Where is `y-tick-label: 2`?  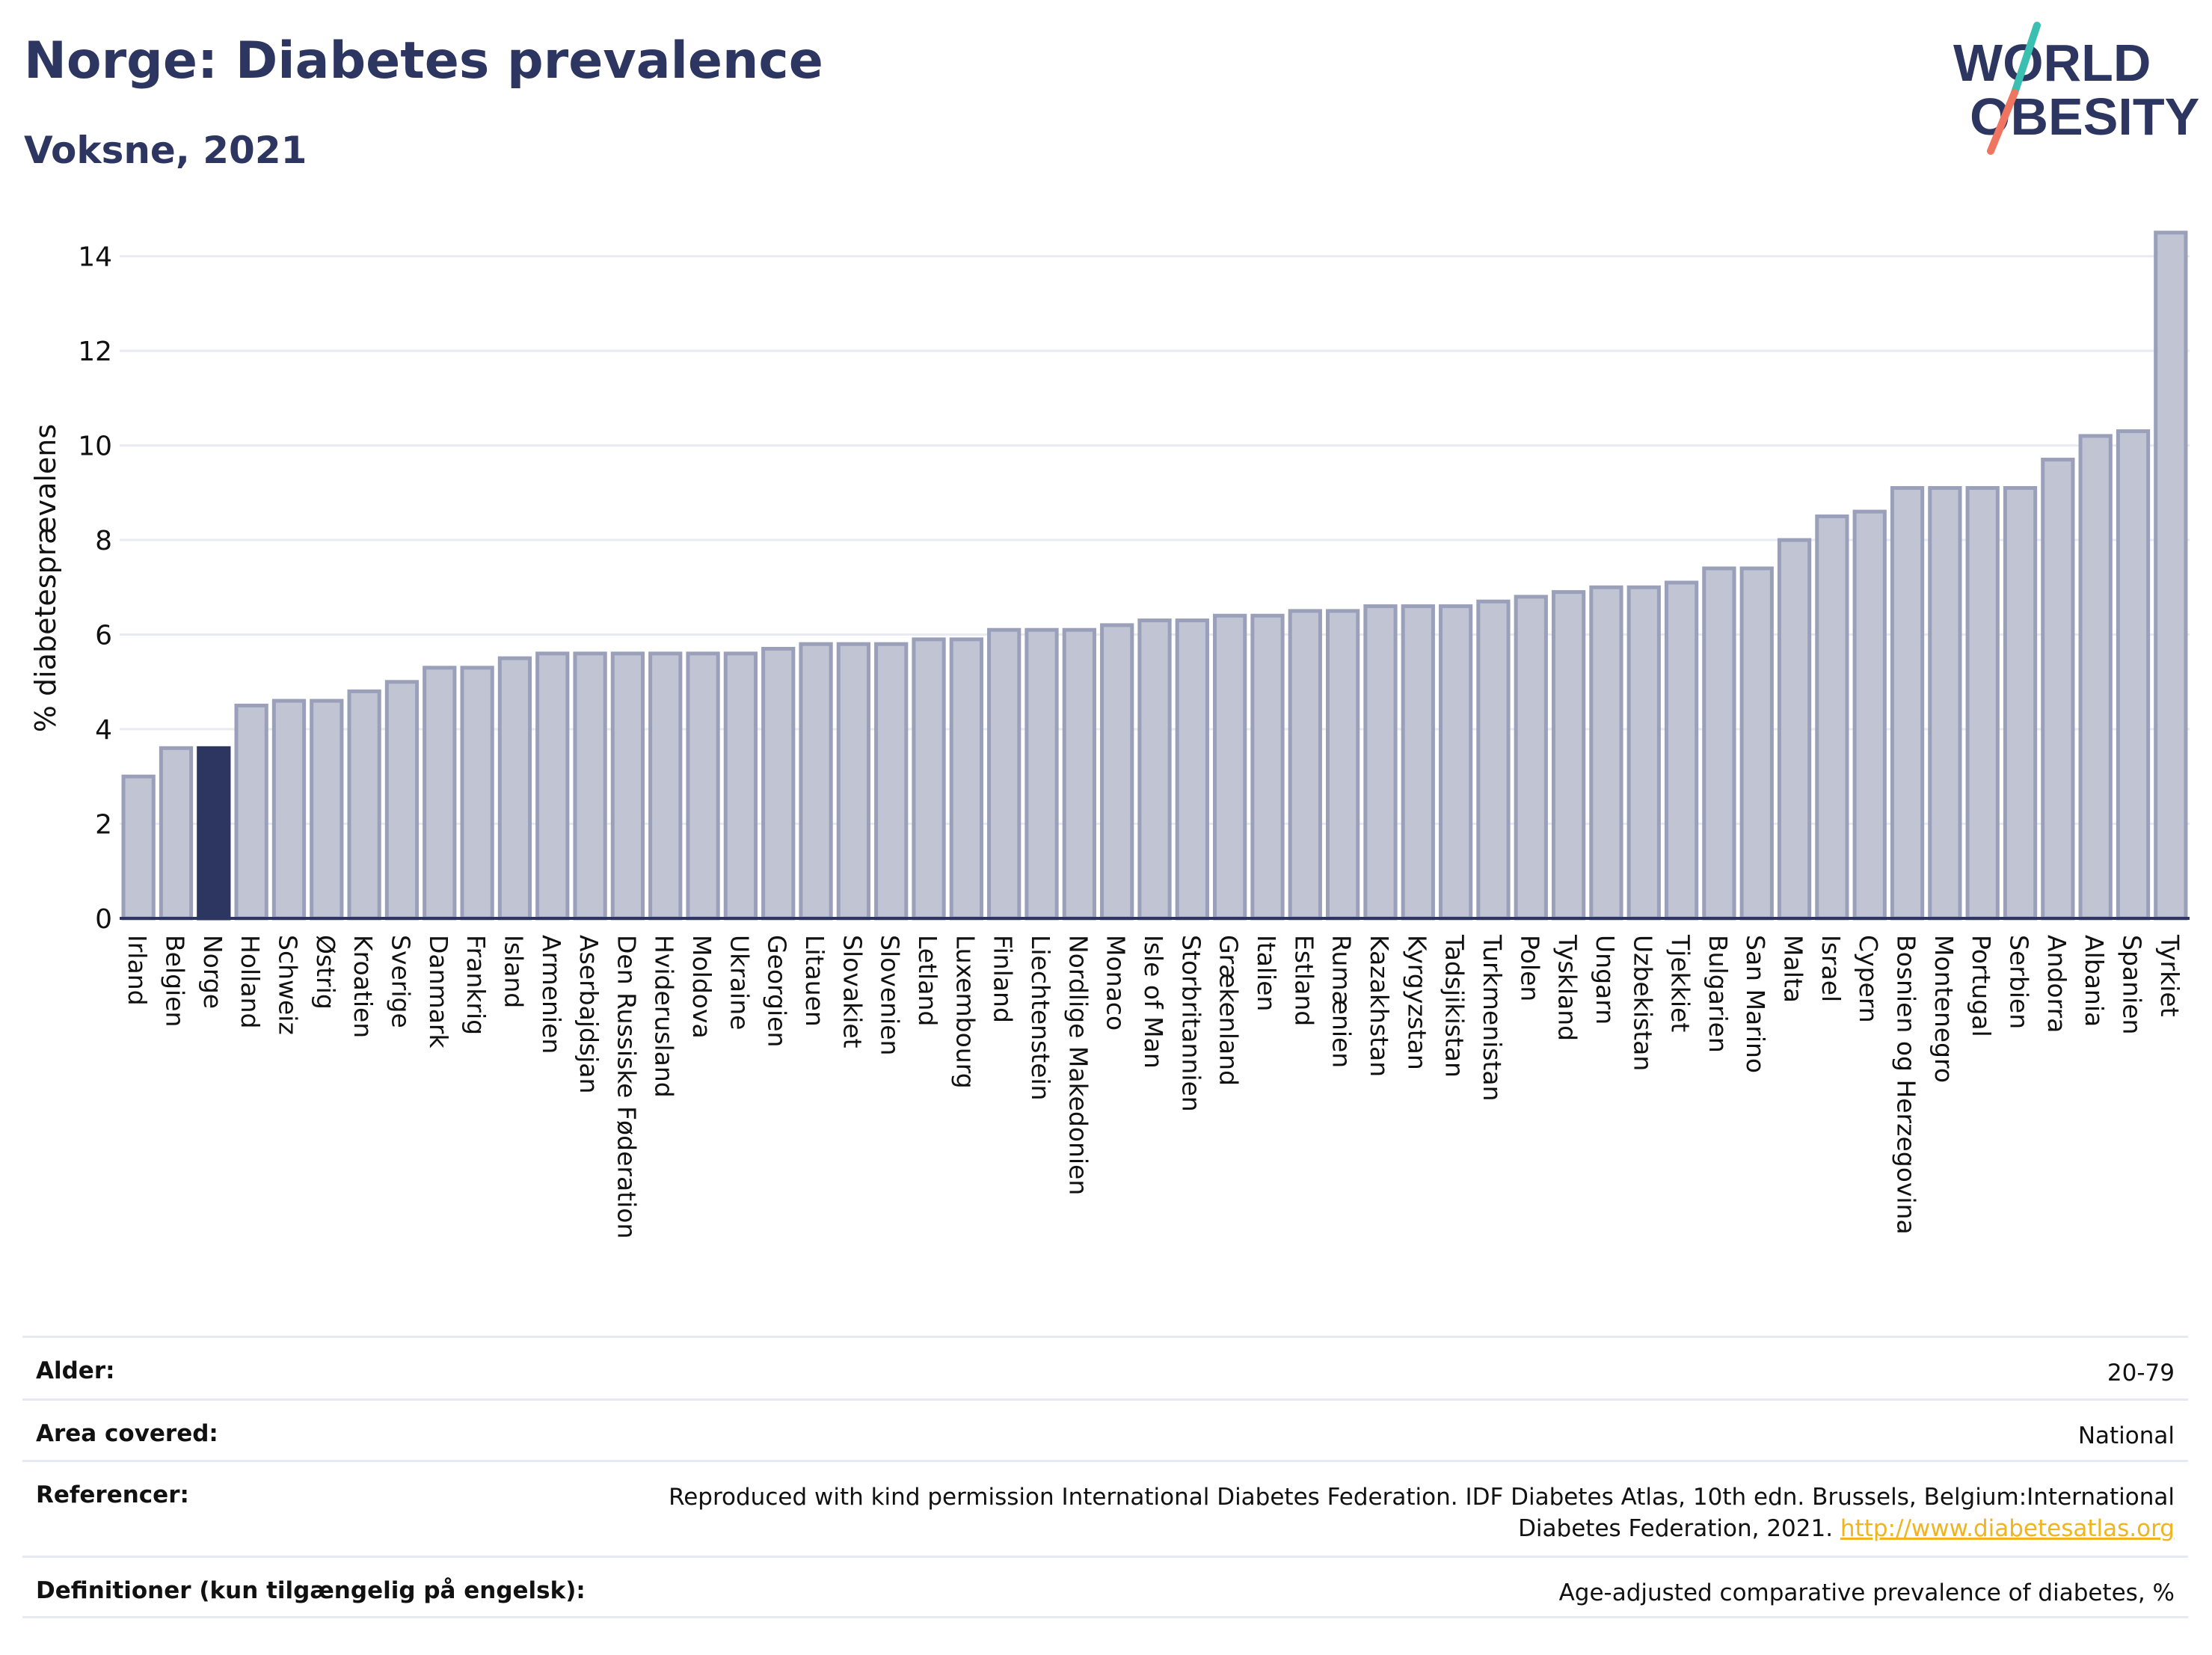 y-tick-label: 2 is located at coordinates (103, 825).